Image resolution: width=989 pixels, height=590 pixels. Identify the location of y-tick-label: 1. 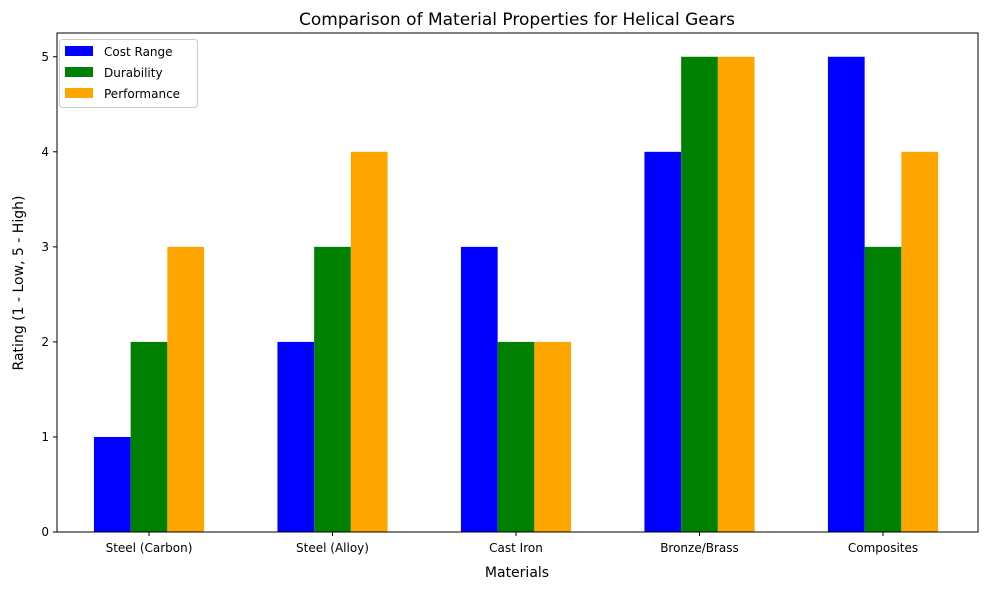
(45, 437).